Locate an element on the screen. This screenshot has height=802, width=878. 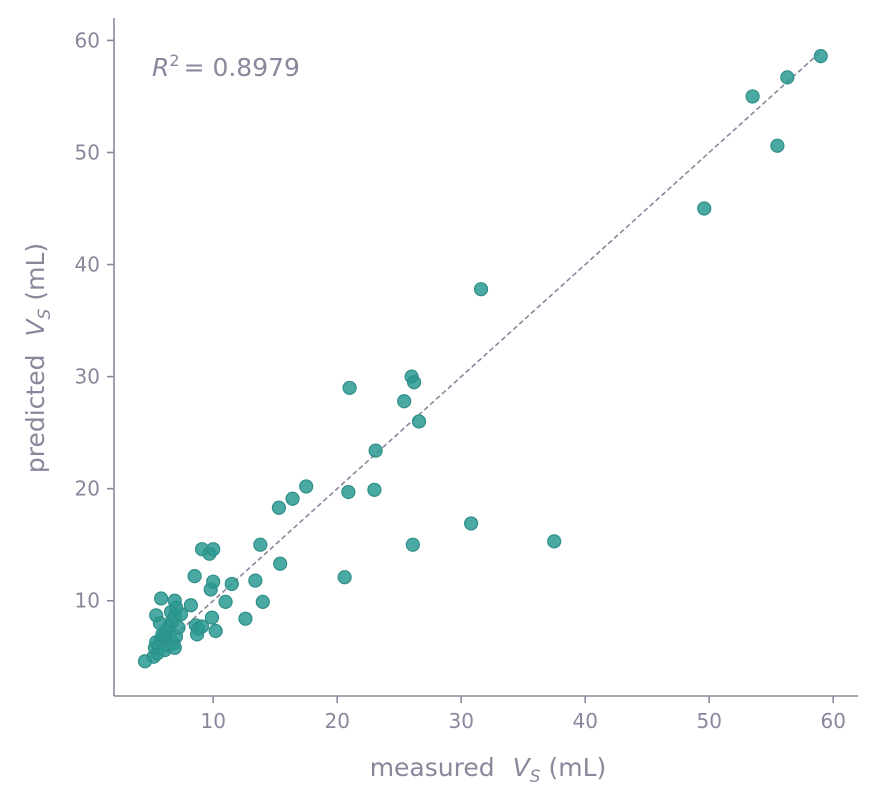
y-axis-label-unit: (mL) is located at coordinates (35, 272).